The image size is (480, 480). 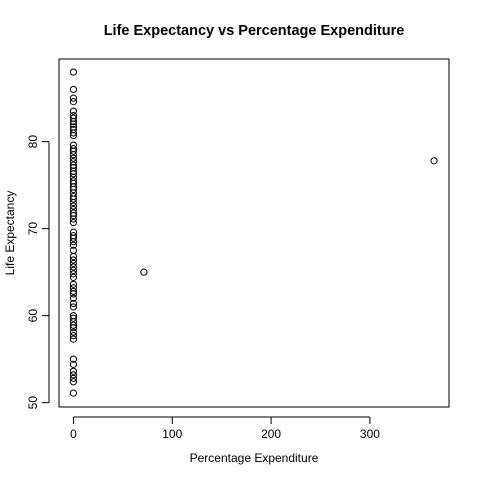 I want to click on x-tick-label: 0, so click(x=73, y=434).